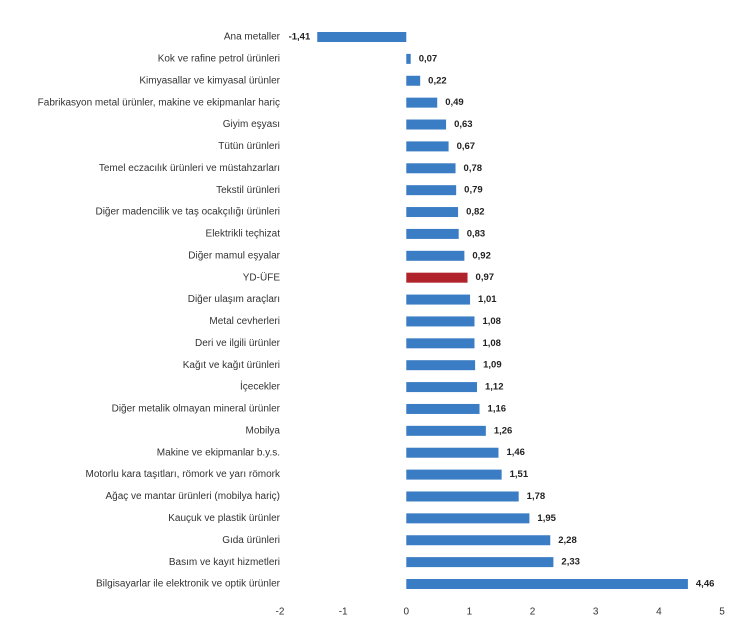 Image resolution: width=750 pixels, height=642 pixels. Describe the element at coordinates (234, 255) in the screenshot. I see `y-tick-label: Diğer mamul eşyalar` at that location.